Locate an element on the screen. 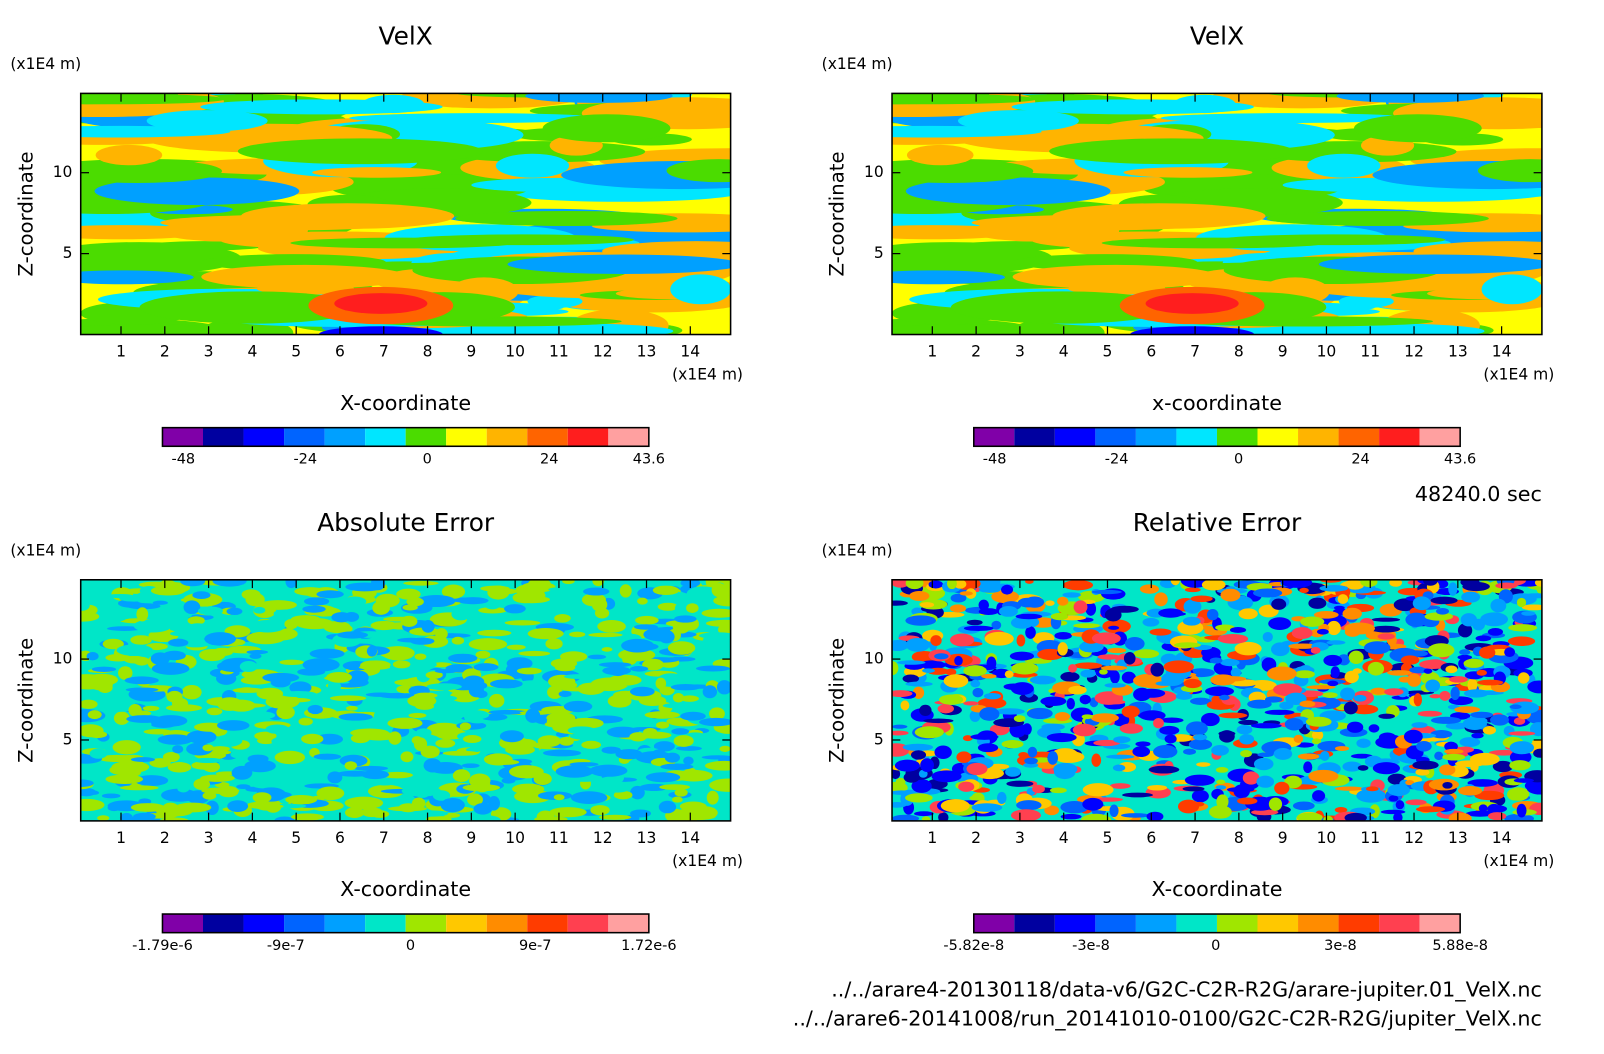  x-tick-label: 10 is located at coordinates (515, 352).